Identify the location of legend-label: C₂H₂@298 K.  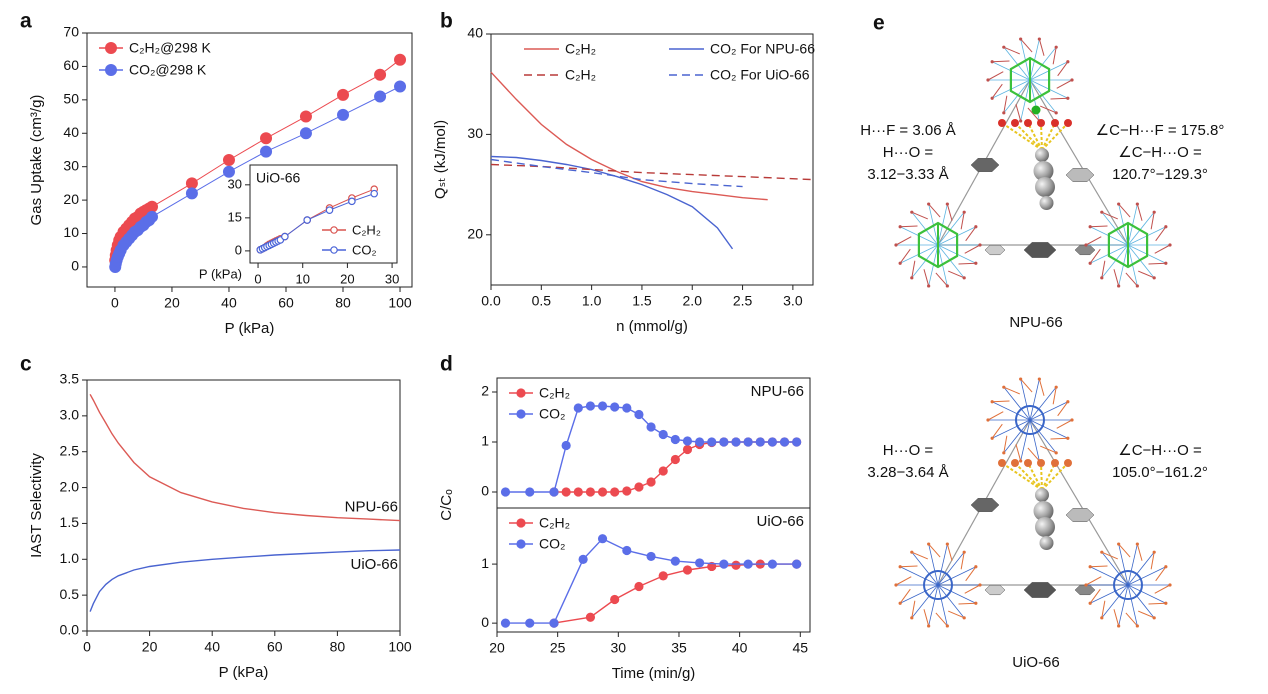
(170, 48).